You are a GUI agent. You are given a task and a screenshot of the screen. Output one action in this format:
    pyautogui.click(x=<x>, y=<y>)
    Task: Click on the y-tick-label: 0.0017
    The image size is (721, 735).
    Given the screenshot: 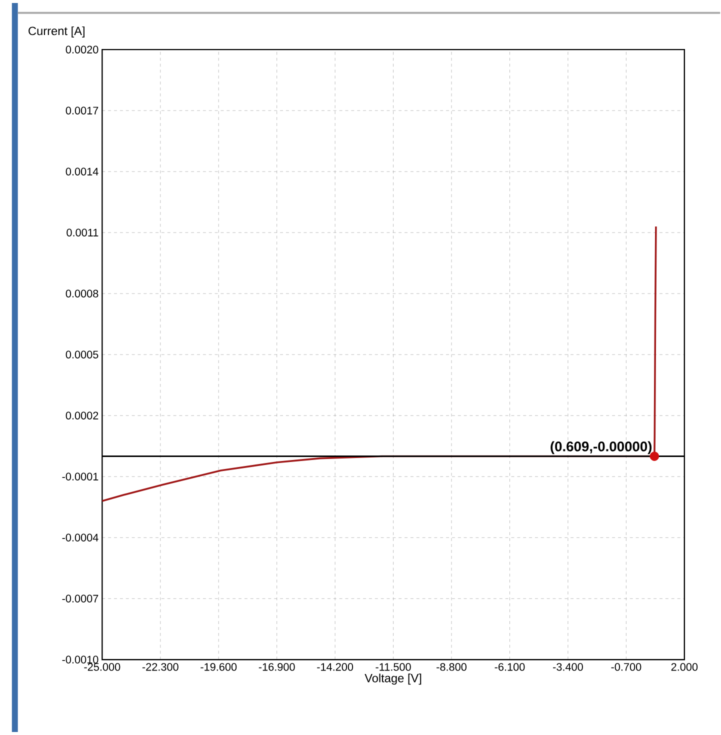 What is the action you would take?
    pyautogui.click(x=82, y=110)
    